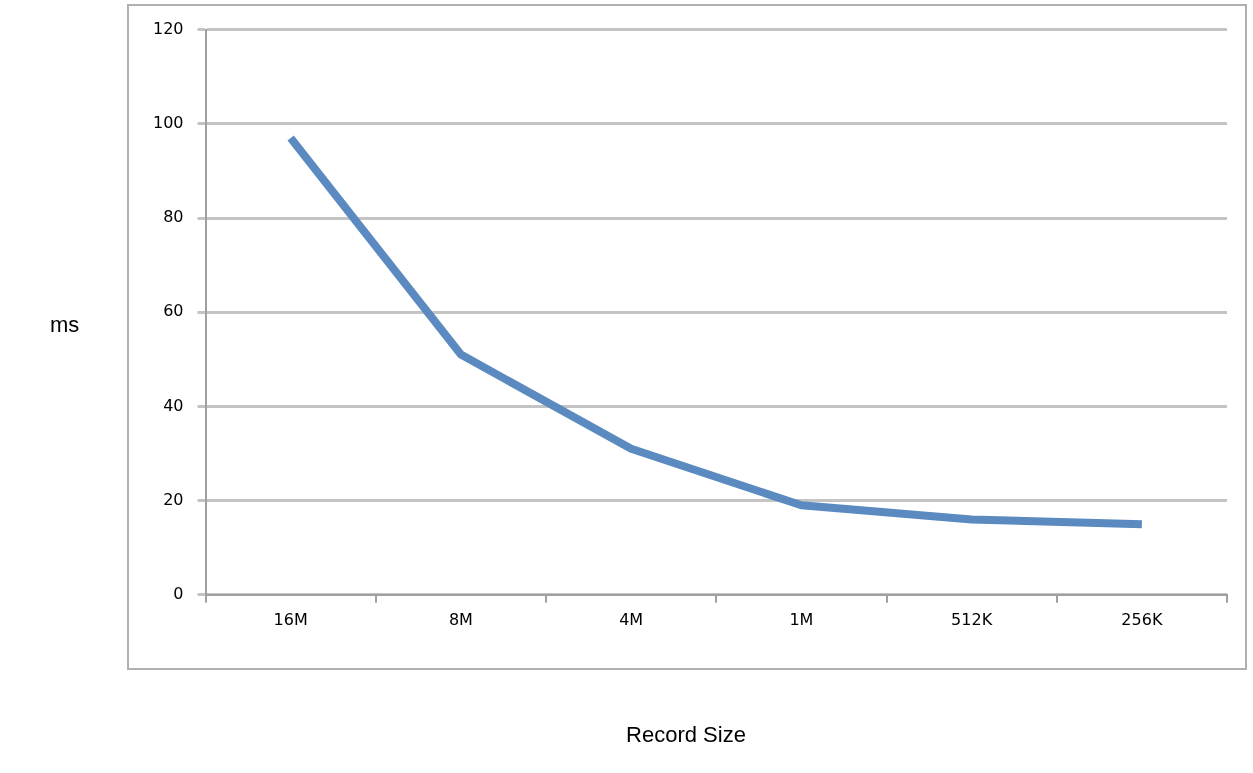  I want to click on y-tick-label: 40, so click(173, 405).